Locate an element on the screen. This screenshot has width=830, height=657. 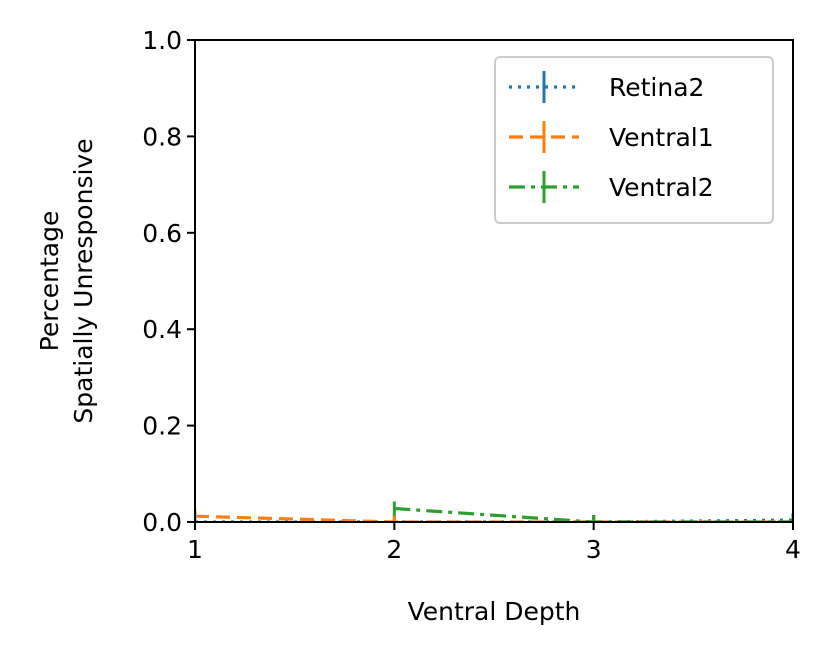
legend-item-ventral1: Ventral1 is located at coordinates (611, 137).